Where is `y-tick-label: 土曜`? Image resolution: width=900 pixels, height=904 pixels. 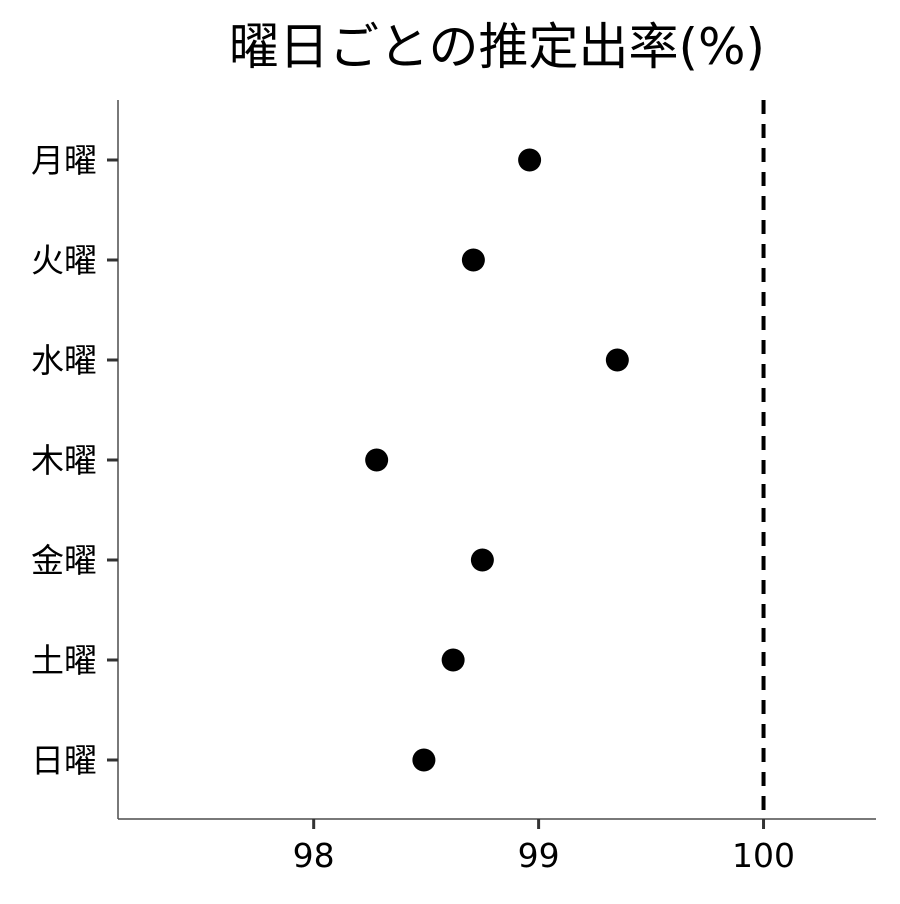
y-tick-label: 土曜 is located at coordinates (64, 660).